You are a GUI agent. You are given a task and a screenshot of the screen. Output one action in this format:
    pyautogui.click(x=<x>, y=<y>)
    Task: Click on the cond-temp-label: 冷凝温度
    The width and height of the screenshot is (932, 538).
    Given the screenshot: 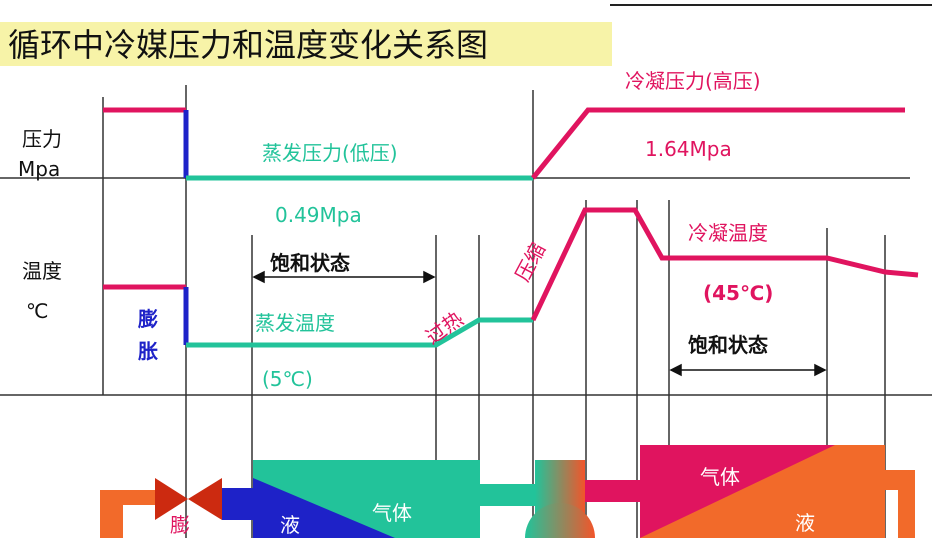 What is the action you would take?
    pyautogui.click(x=728, y=233)
    